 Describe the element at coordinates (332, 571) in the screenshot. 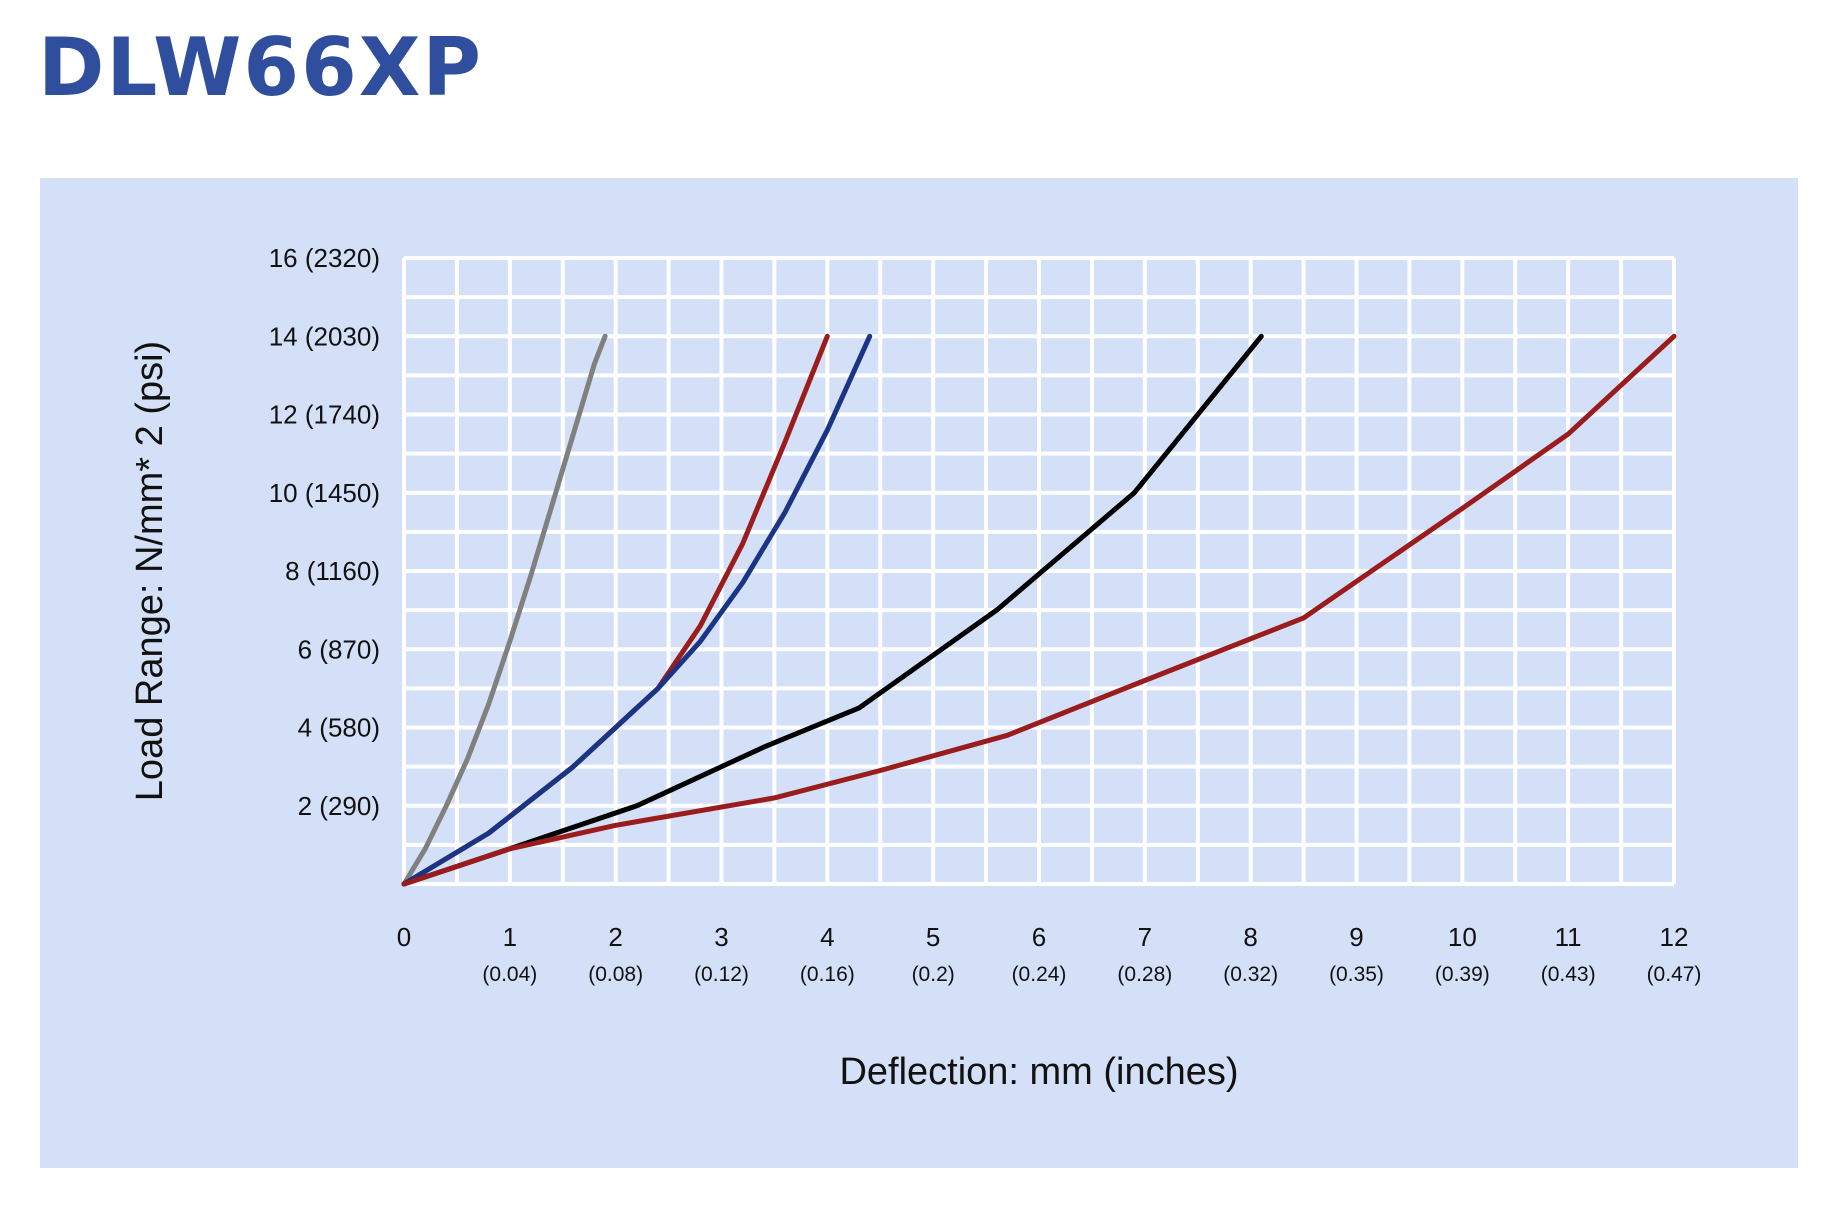

I see `y-tick-label: 8 (1160)` at that location.